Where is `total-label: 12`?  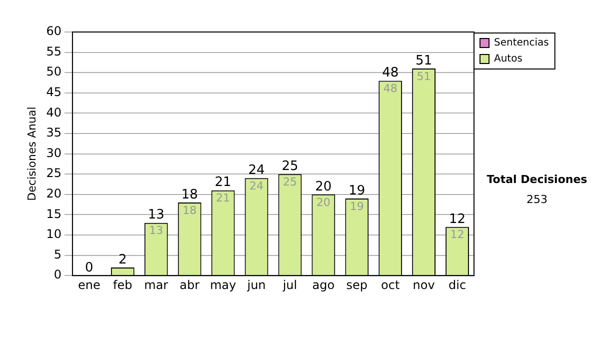
total-label: 12 is located at coordinates (457, 219).